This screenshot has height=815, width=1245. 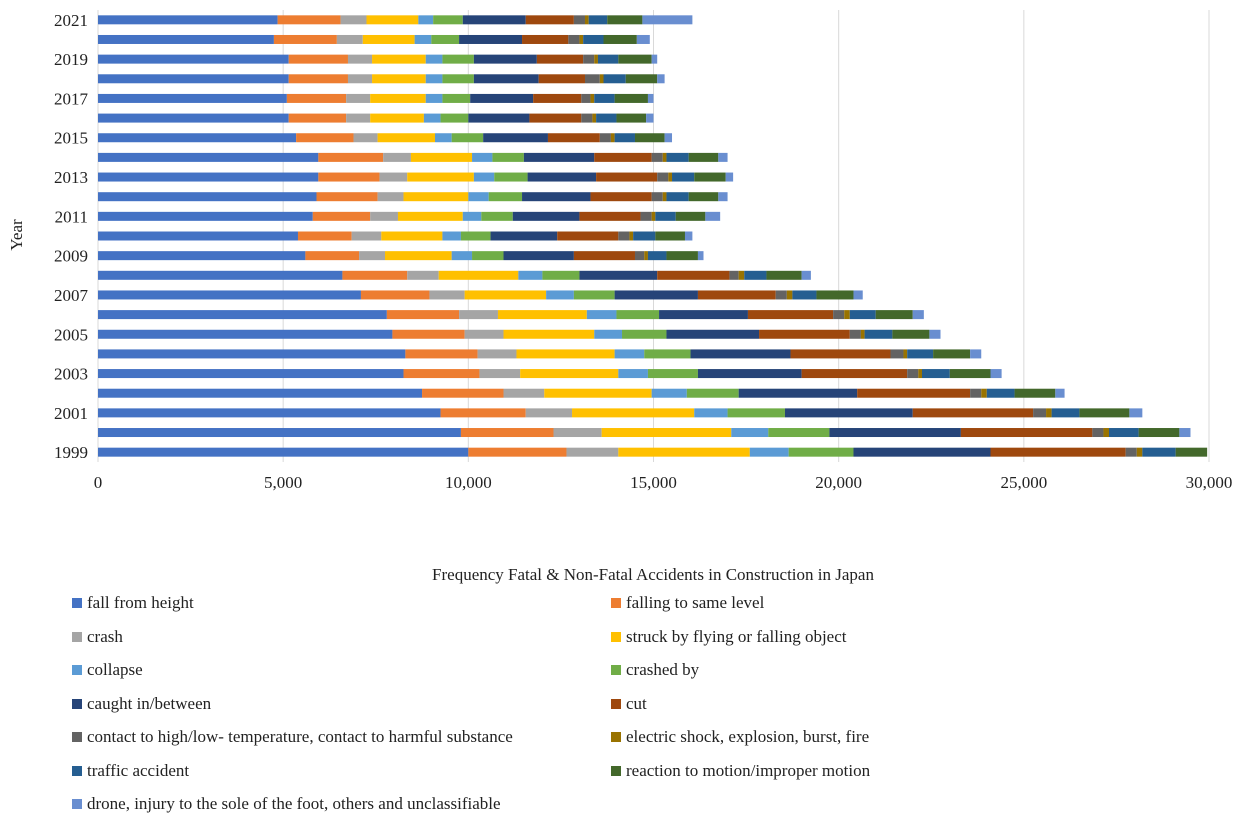 I want to click on legend-label: crash, so click(x=105, y=636).